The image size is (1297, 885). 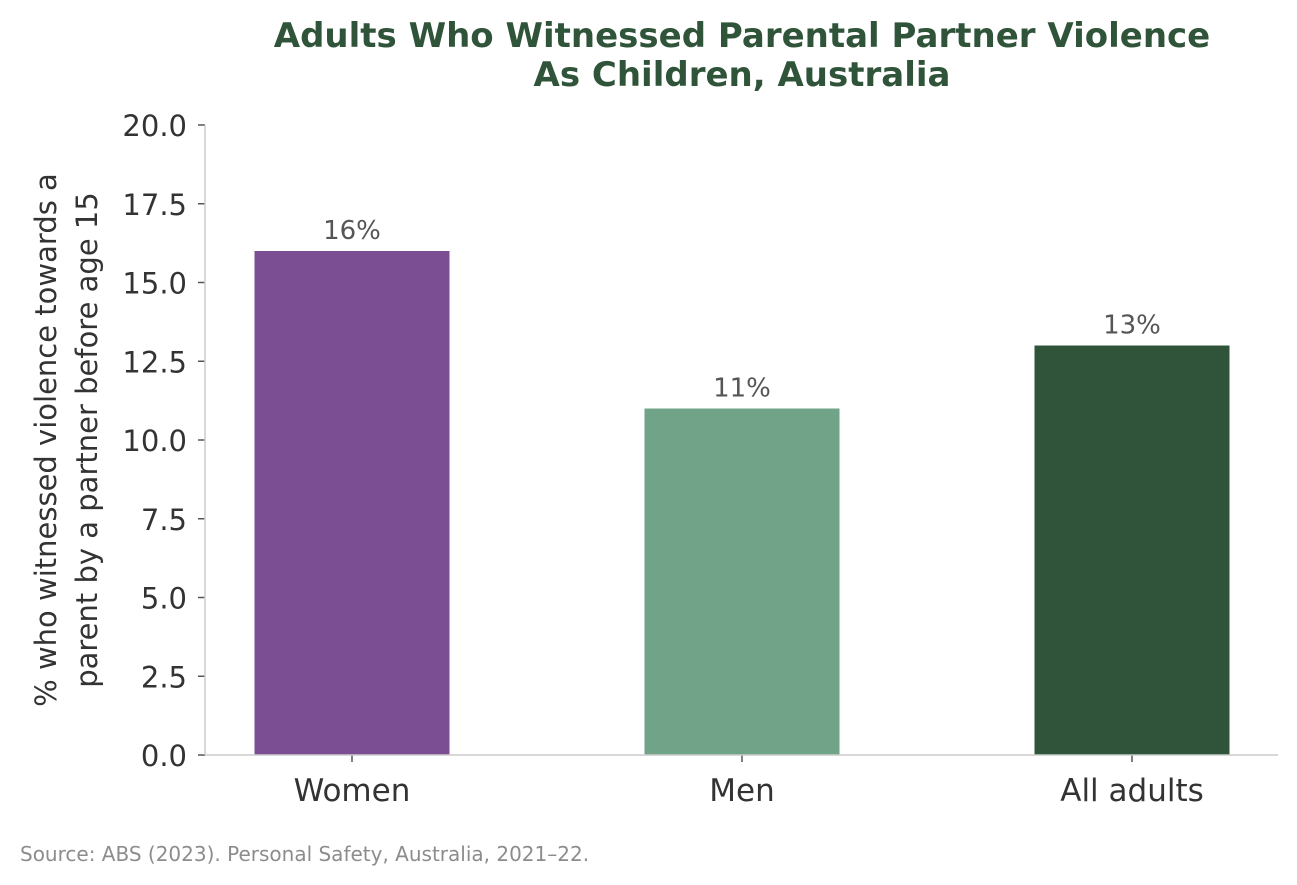 I want to click on bar-data-label: 11%, so click(x=742, y=389).